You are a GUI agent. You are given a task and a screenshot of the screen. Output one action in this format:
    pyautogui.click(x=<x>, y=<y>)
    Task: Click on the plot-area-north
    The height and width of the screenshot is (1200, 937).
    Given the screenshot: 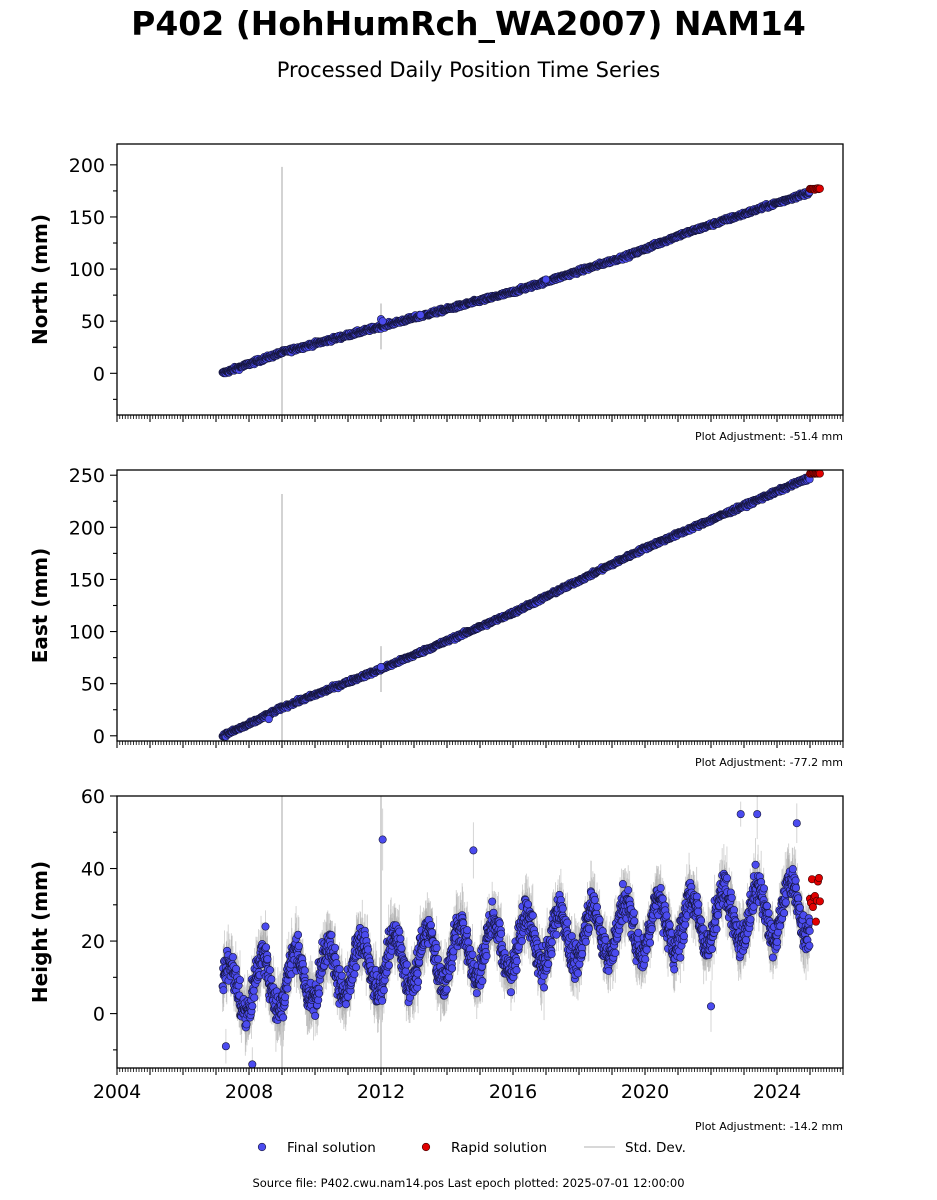 What is the action you would take?
    pyautogui.click(x=521, y=290)
    